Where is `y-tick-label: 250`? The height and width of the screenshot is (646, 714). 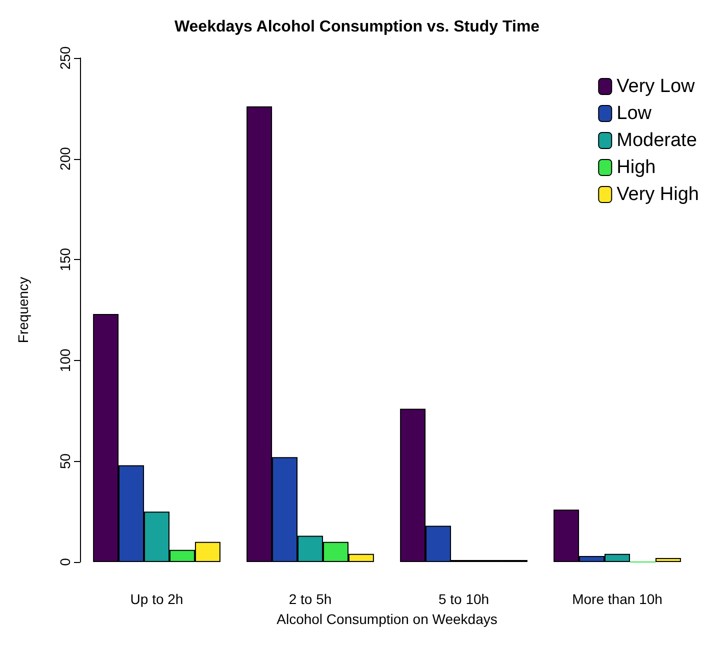
y-tick-label: 250 is located at coordinates (65, 58).